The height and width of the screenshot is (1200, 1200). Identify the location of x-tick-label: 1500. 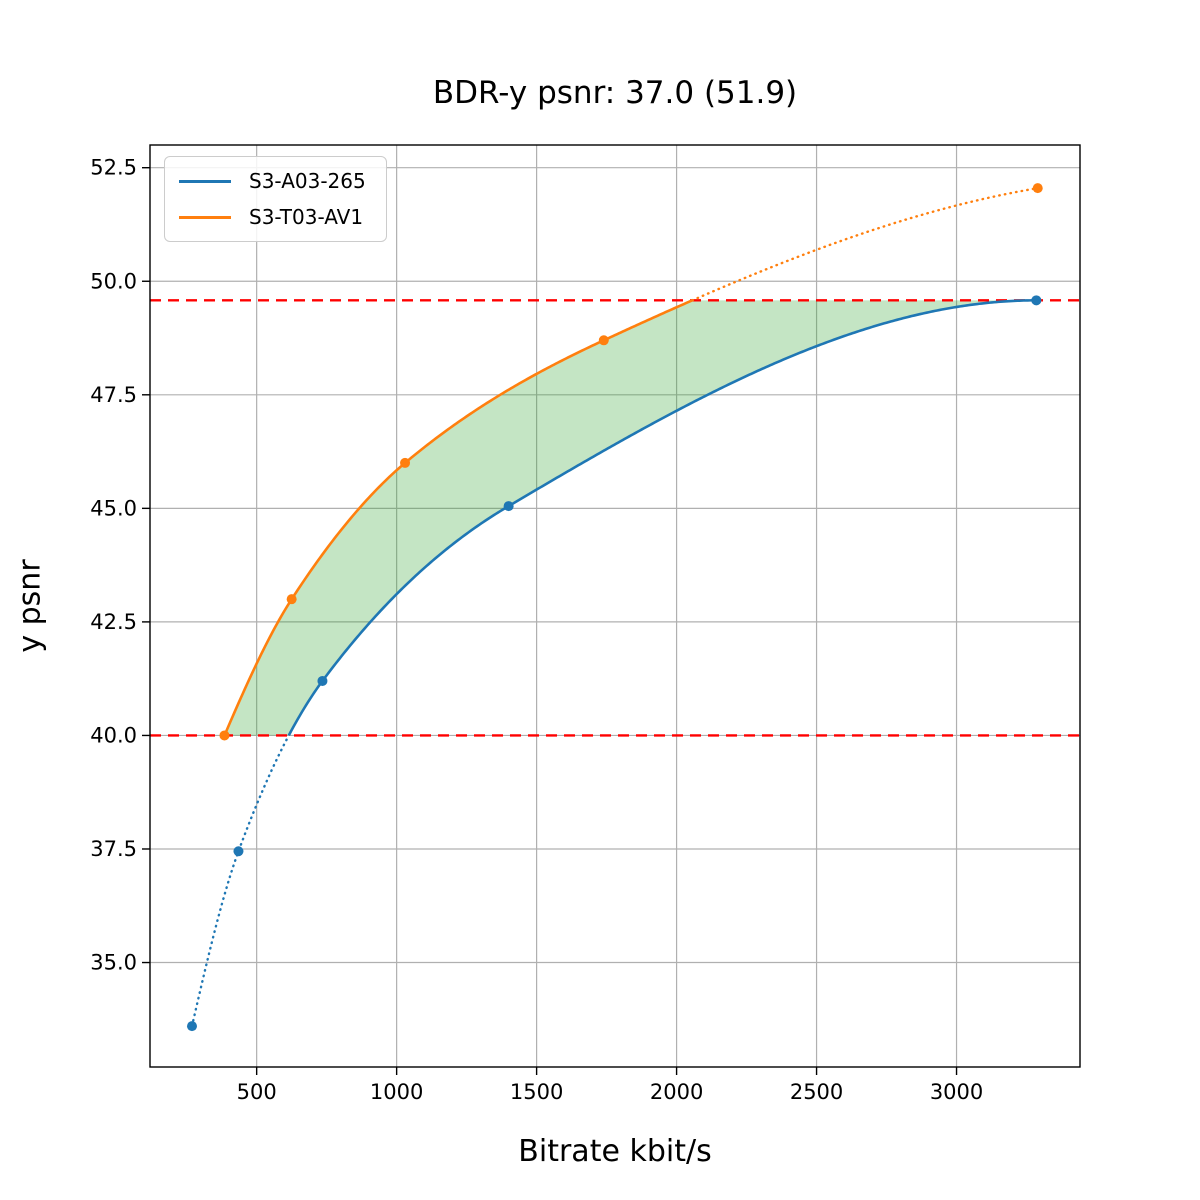
(536, 1092).